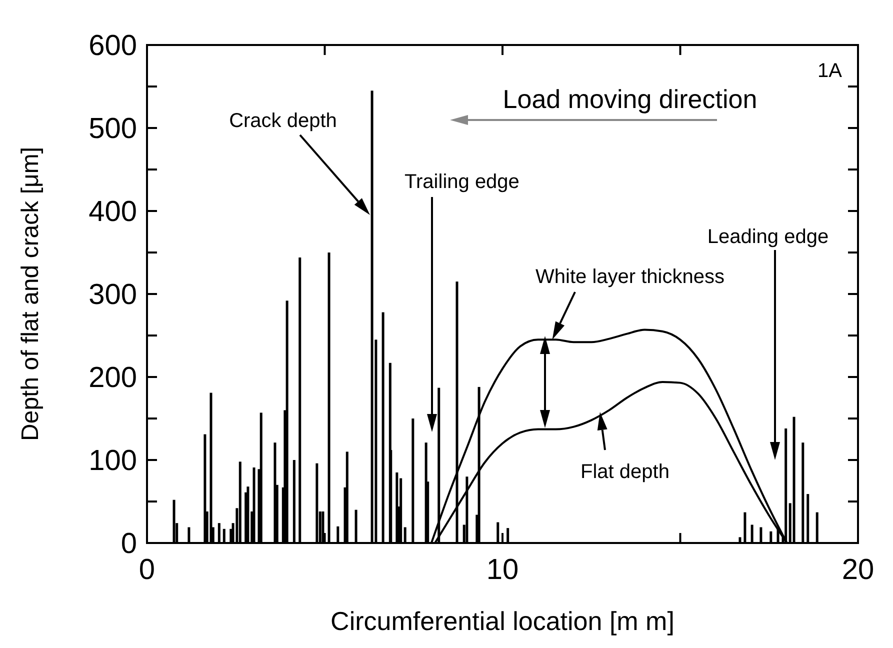  What do you see at coordinates (630, 99) in the screenshot?
I see `annotation: Load moving direction` at bounding box center [630, 99].